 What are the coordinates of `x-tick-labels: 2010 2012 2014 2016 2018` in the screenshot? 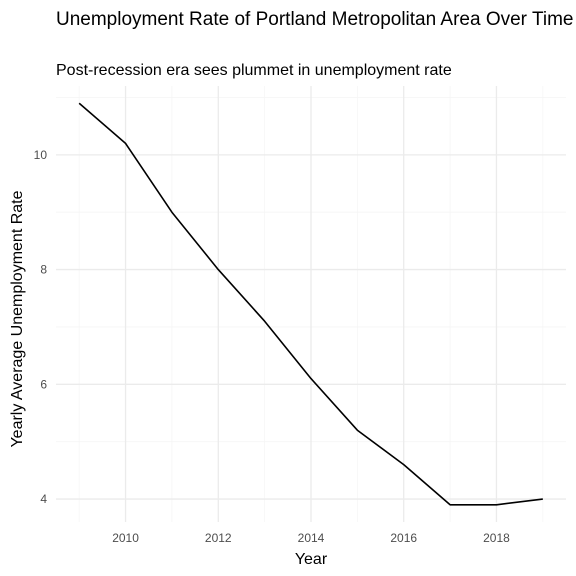 It's located at (311, 538).